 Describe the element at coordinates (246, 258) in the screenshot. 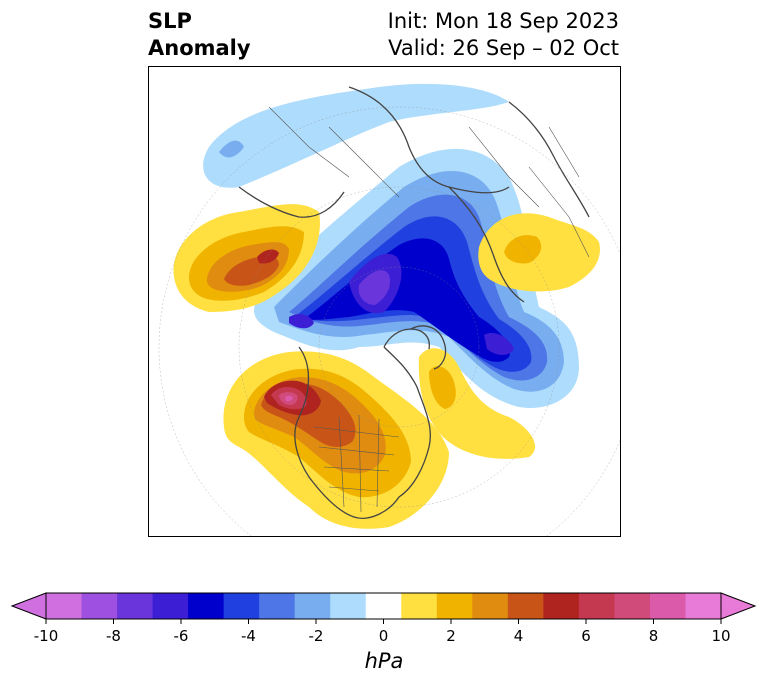

I see `anomaly-positive-northeast-pacific` at that location.